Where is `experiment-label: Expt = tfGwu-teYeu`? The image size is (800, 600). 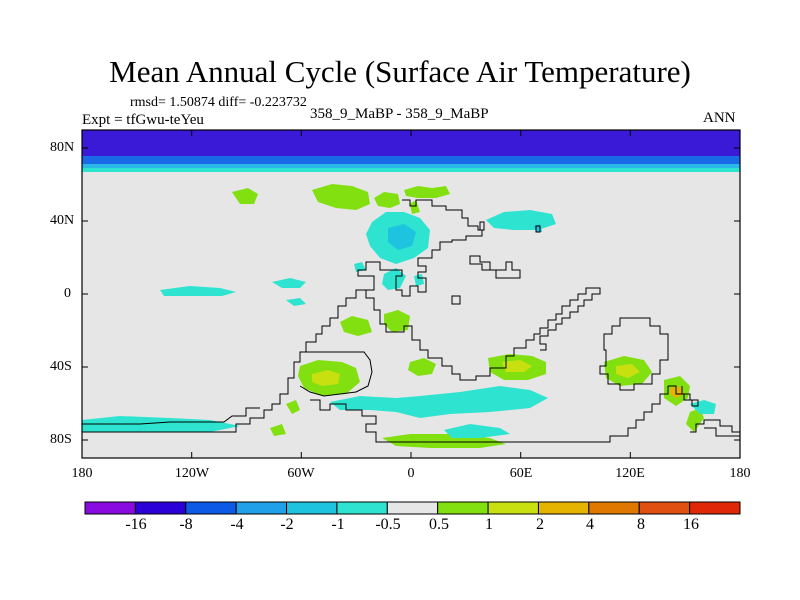
experiment-label: Expt = tfGwu-teYeu is located at coordinates (143, 120).